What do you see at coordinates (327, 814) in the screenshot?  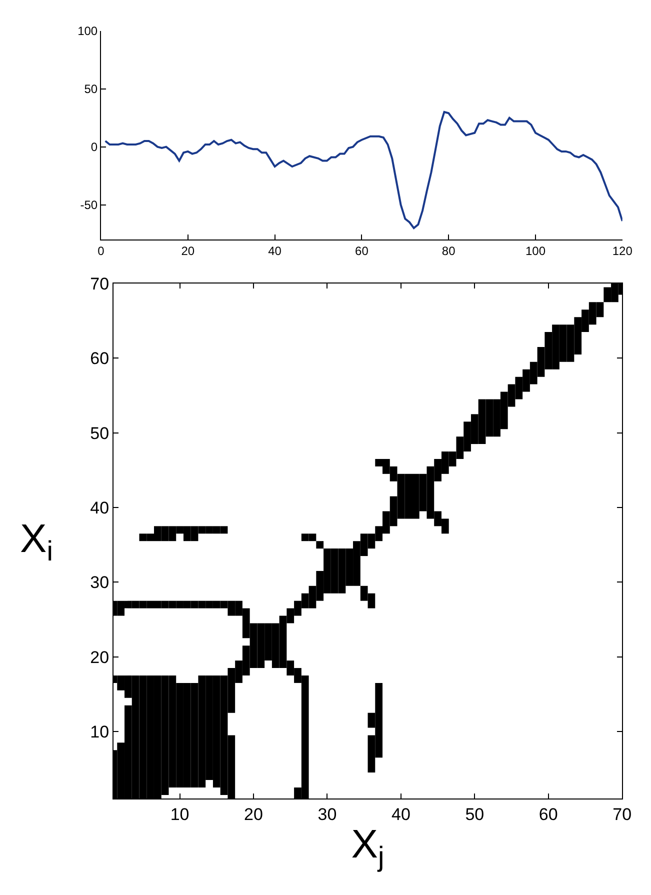 I see `x-tick-label: 30` at bounding box center [327, 814].